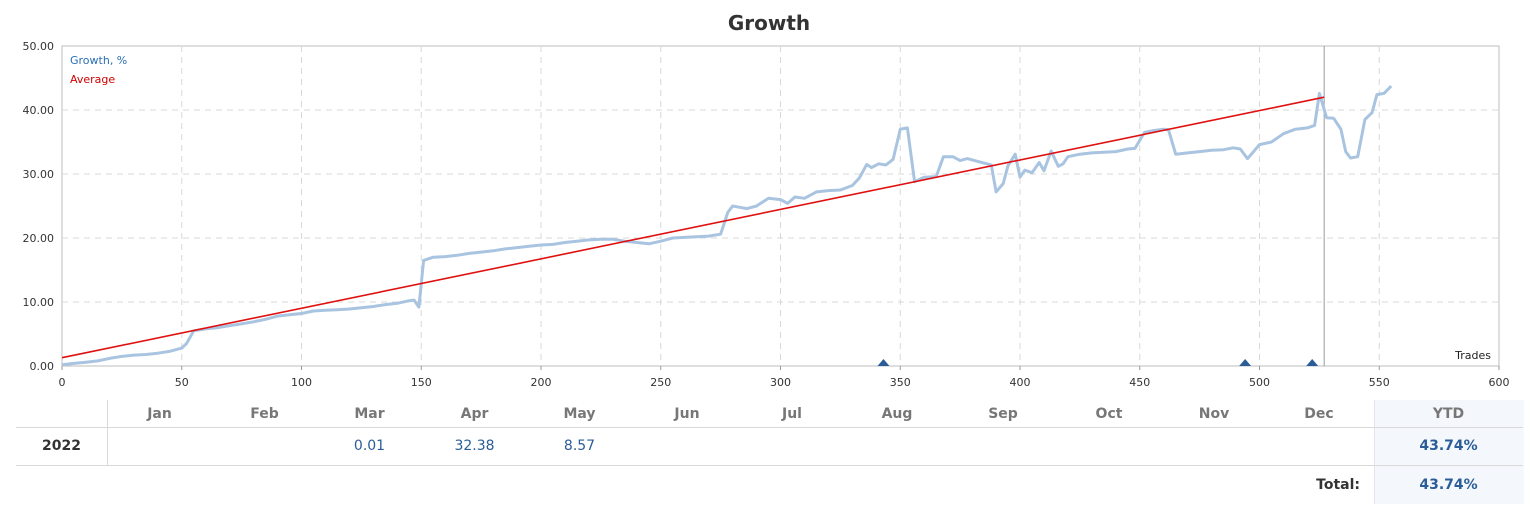  What do you see at coordinates (1472, 355) in the screenshot?
I see `x-axis-label: Trades` at bounding box center [1472, 355].